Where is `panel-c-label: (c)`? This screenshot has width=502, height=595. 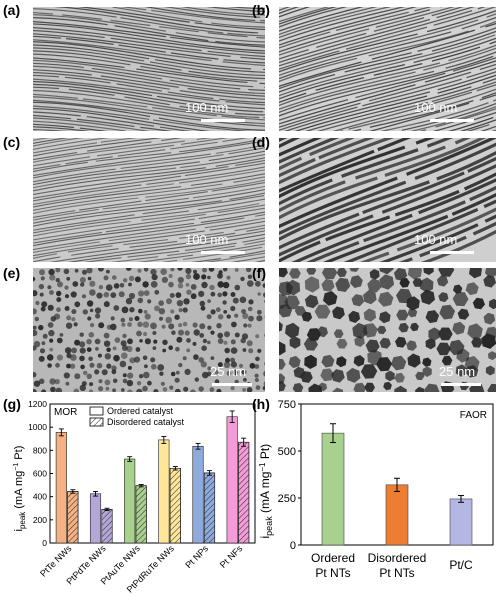
panel-c-label: (c) is located at coordinates (12, 142).